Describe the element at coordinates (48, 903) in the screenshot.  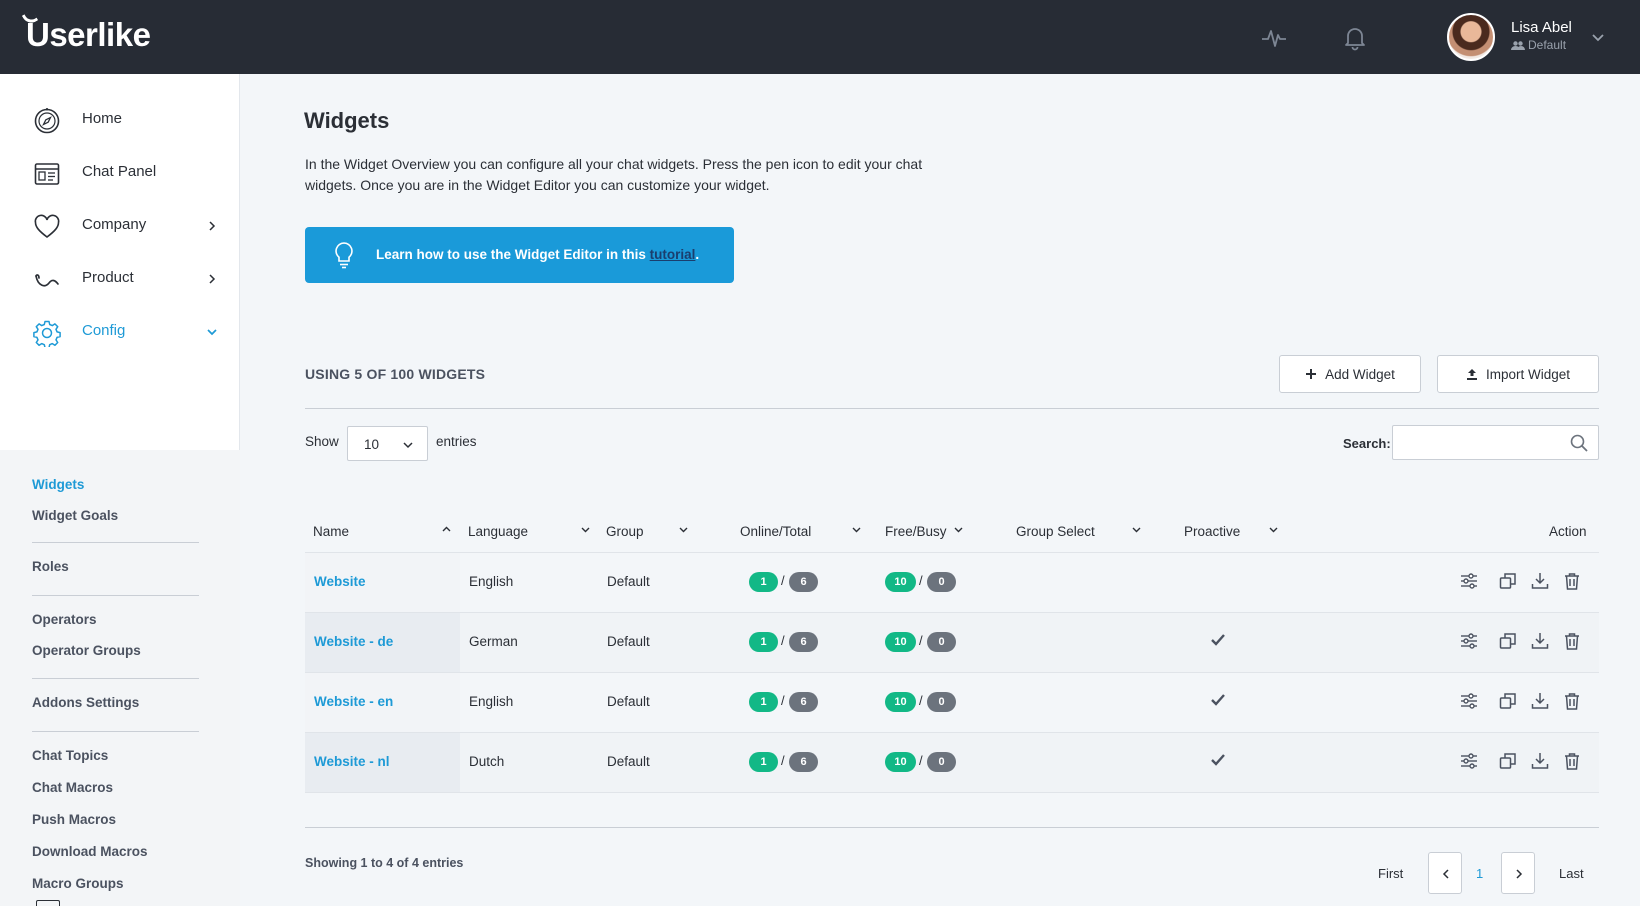
I see `sidebar-bottom-icon` at that location.